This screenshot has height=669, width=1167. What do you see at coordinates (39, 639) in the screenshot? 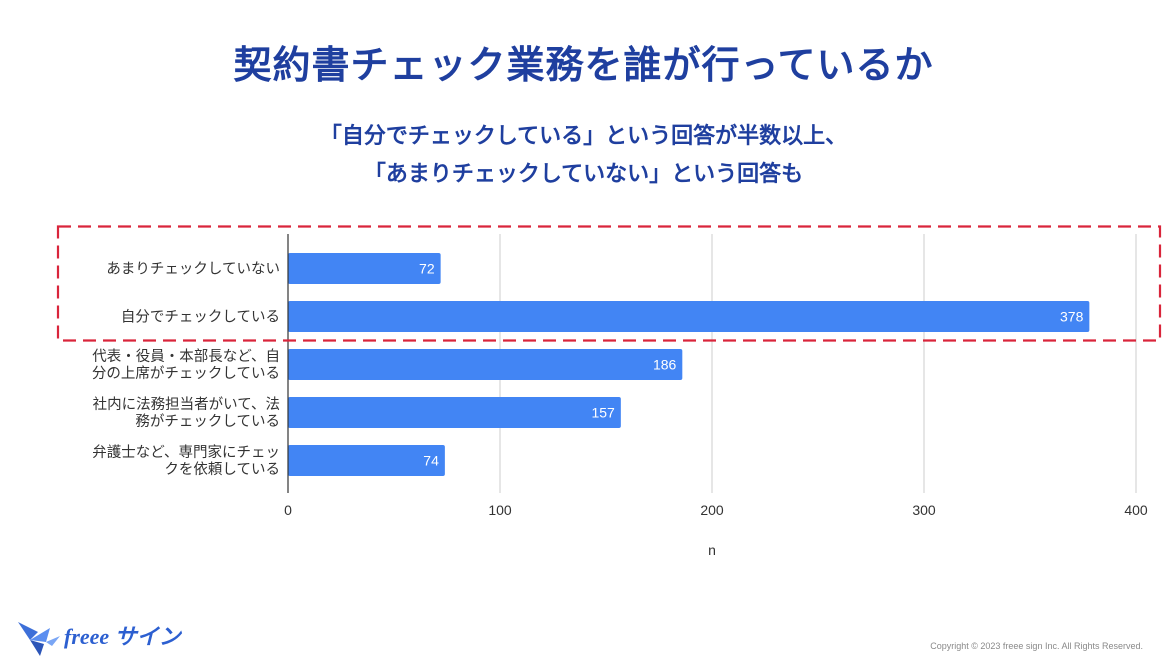
I see `bird-logo-icon` at bounding box center [39, 639].